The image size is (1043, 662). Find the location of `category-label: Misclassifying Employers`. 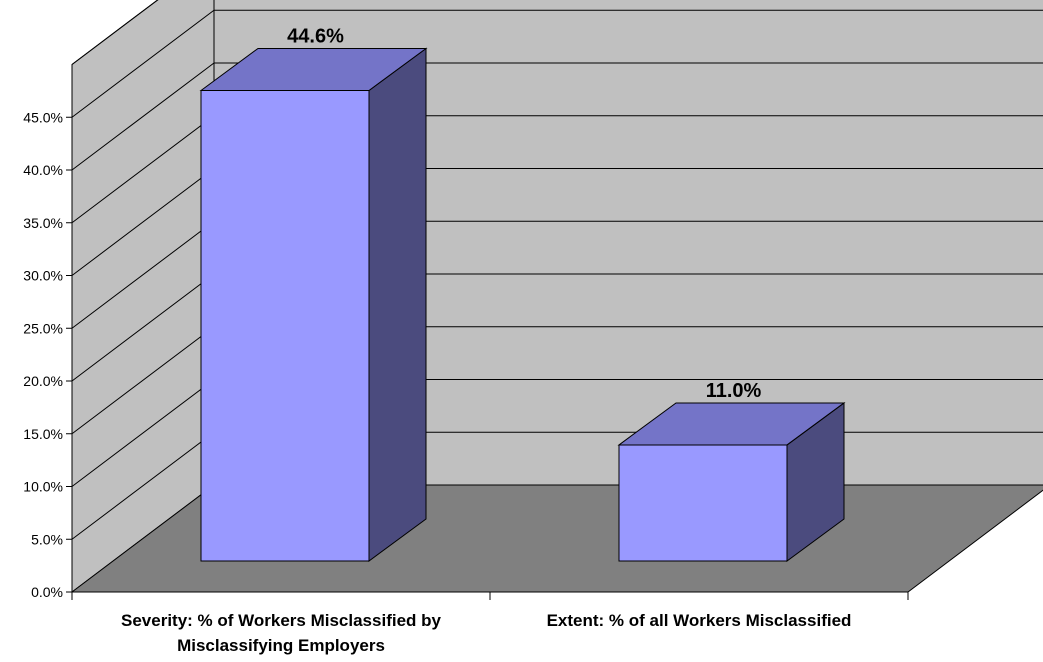

category-label: Misclassifying Employers is located at coordinates (281, 645).